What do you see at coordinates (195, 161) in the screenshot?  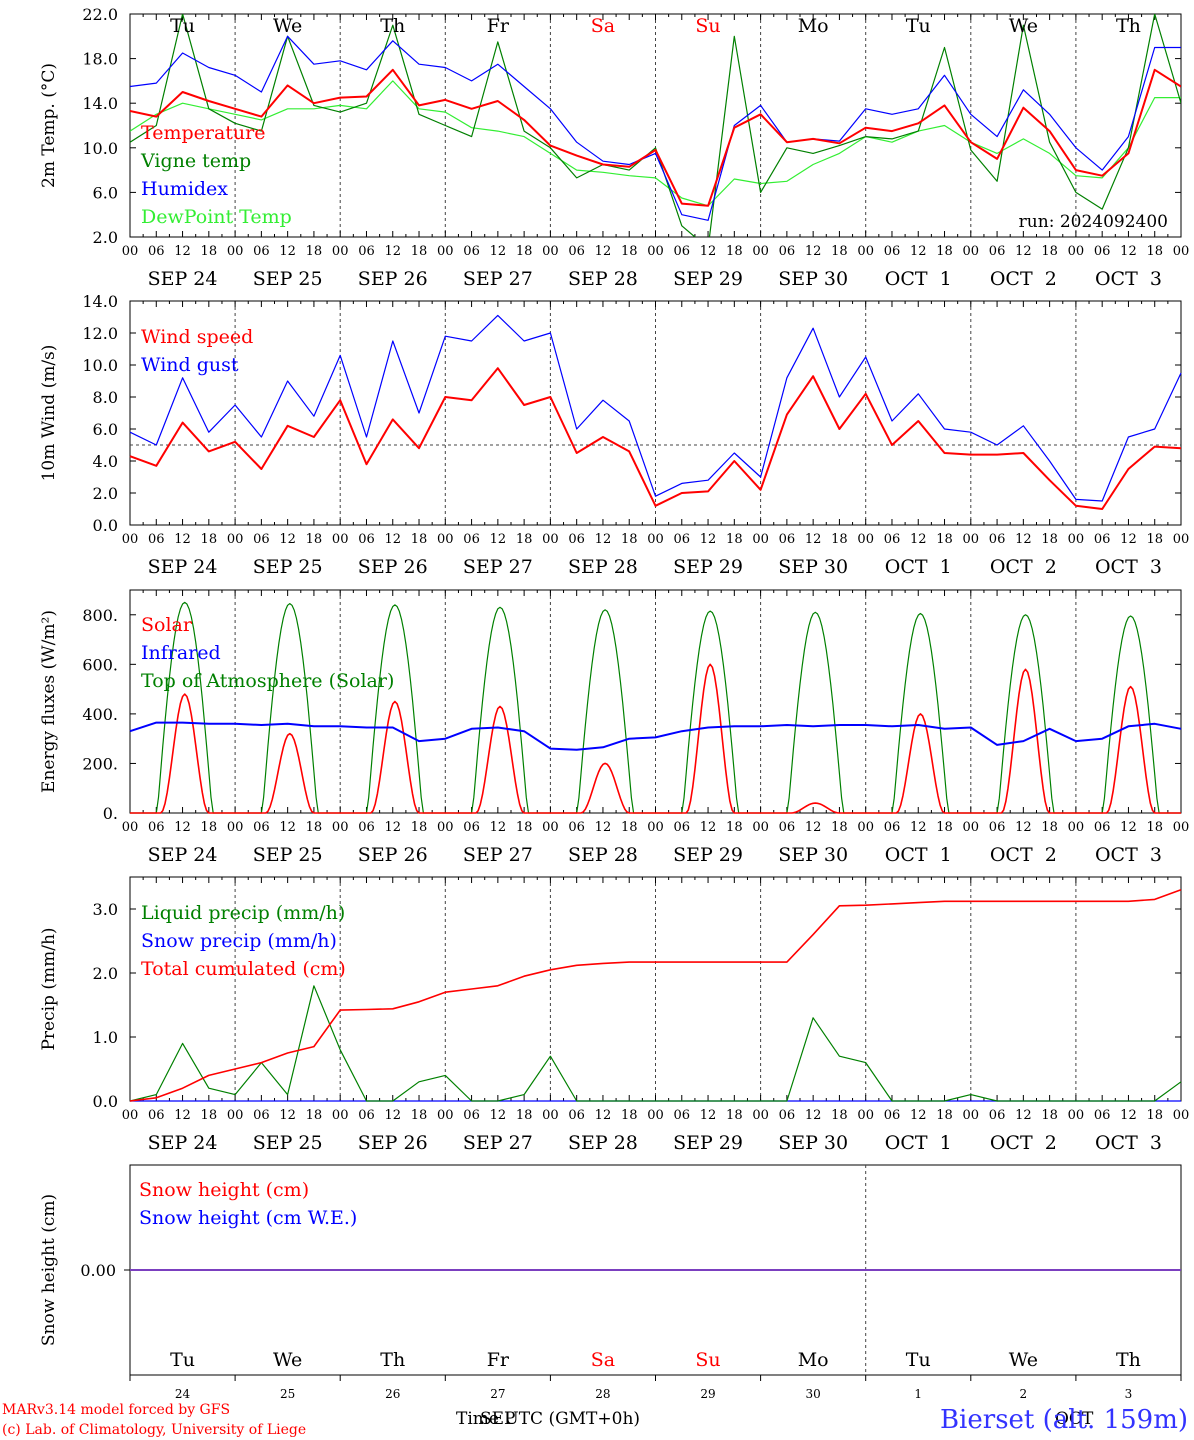 I see `legend-entry: Vigne temp` at bounding box center [195, 161].